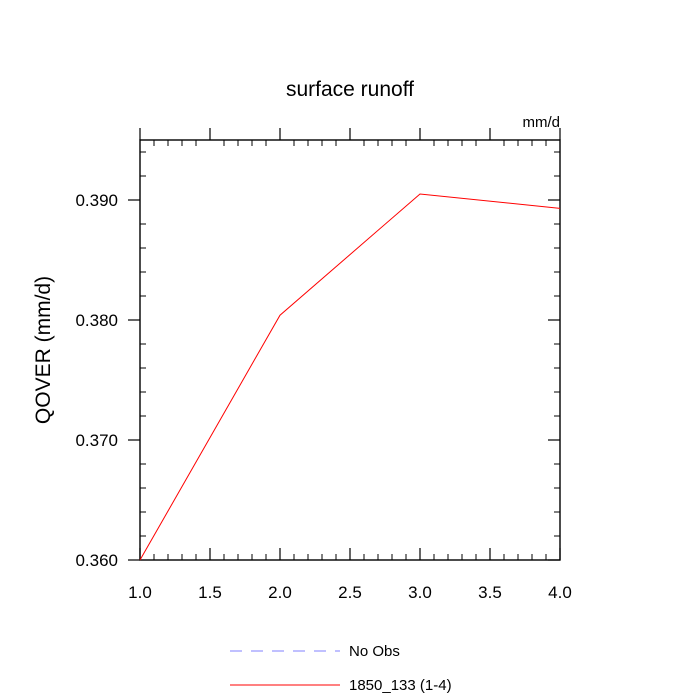 Image resolution: width=700 pixels, height=700 pixels. Describe the element at coordinates (96, 440) in the screenshot. I see `y-tick-label: 0.370` at that location.